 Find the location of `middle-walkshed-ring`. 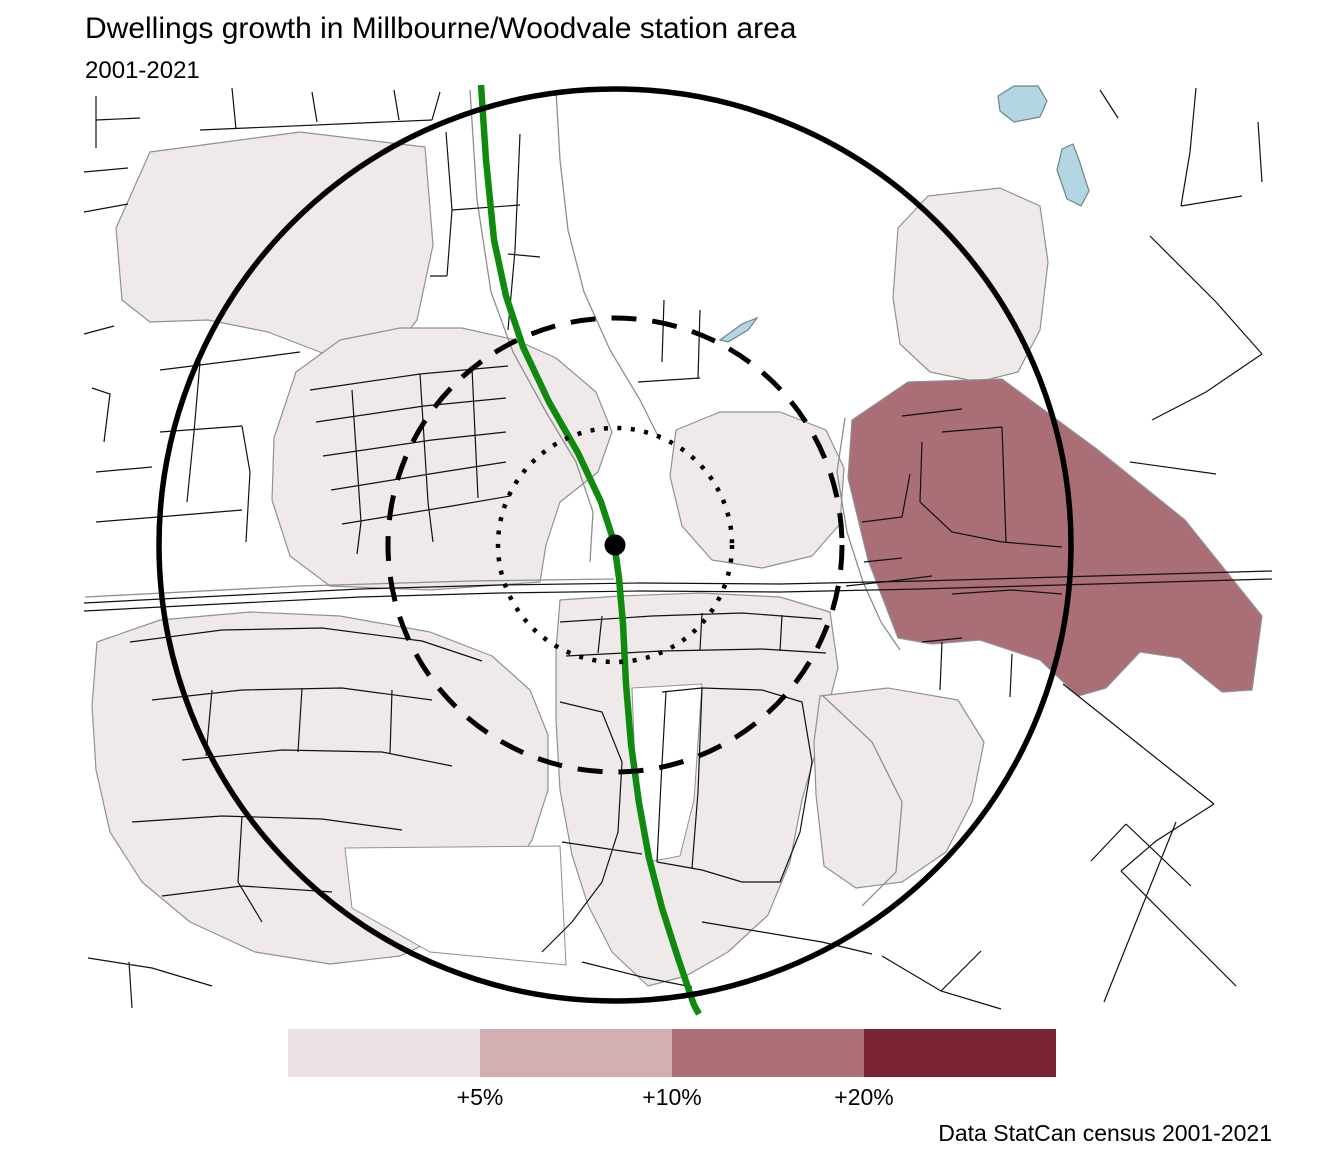

middle-walkshed-ring is located at coordinates (615, 545).